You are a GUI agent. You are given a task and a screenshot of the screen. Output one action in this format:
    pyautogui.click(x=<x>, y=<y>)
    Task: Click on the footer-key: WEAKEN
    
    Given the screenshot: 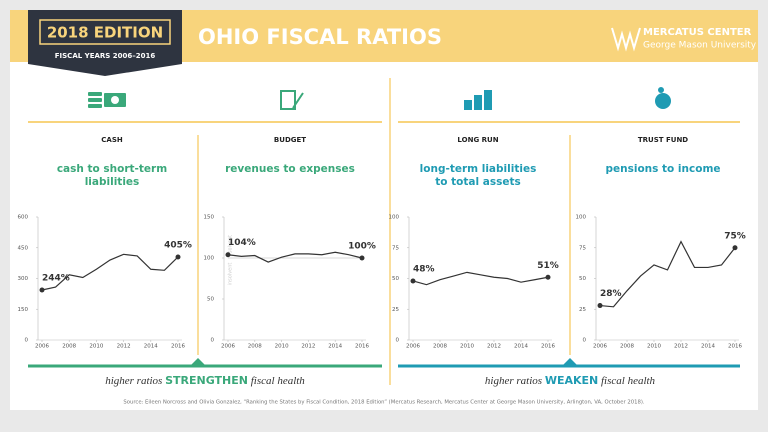 What is the action you would take?
    pyautogui.click(x=571, y=380)
    